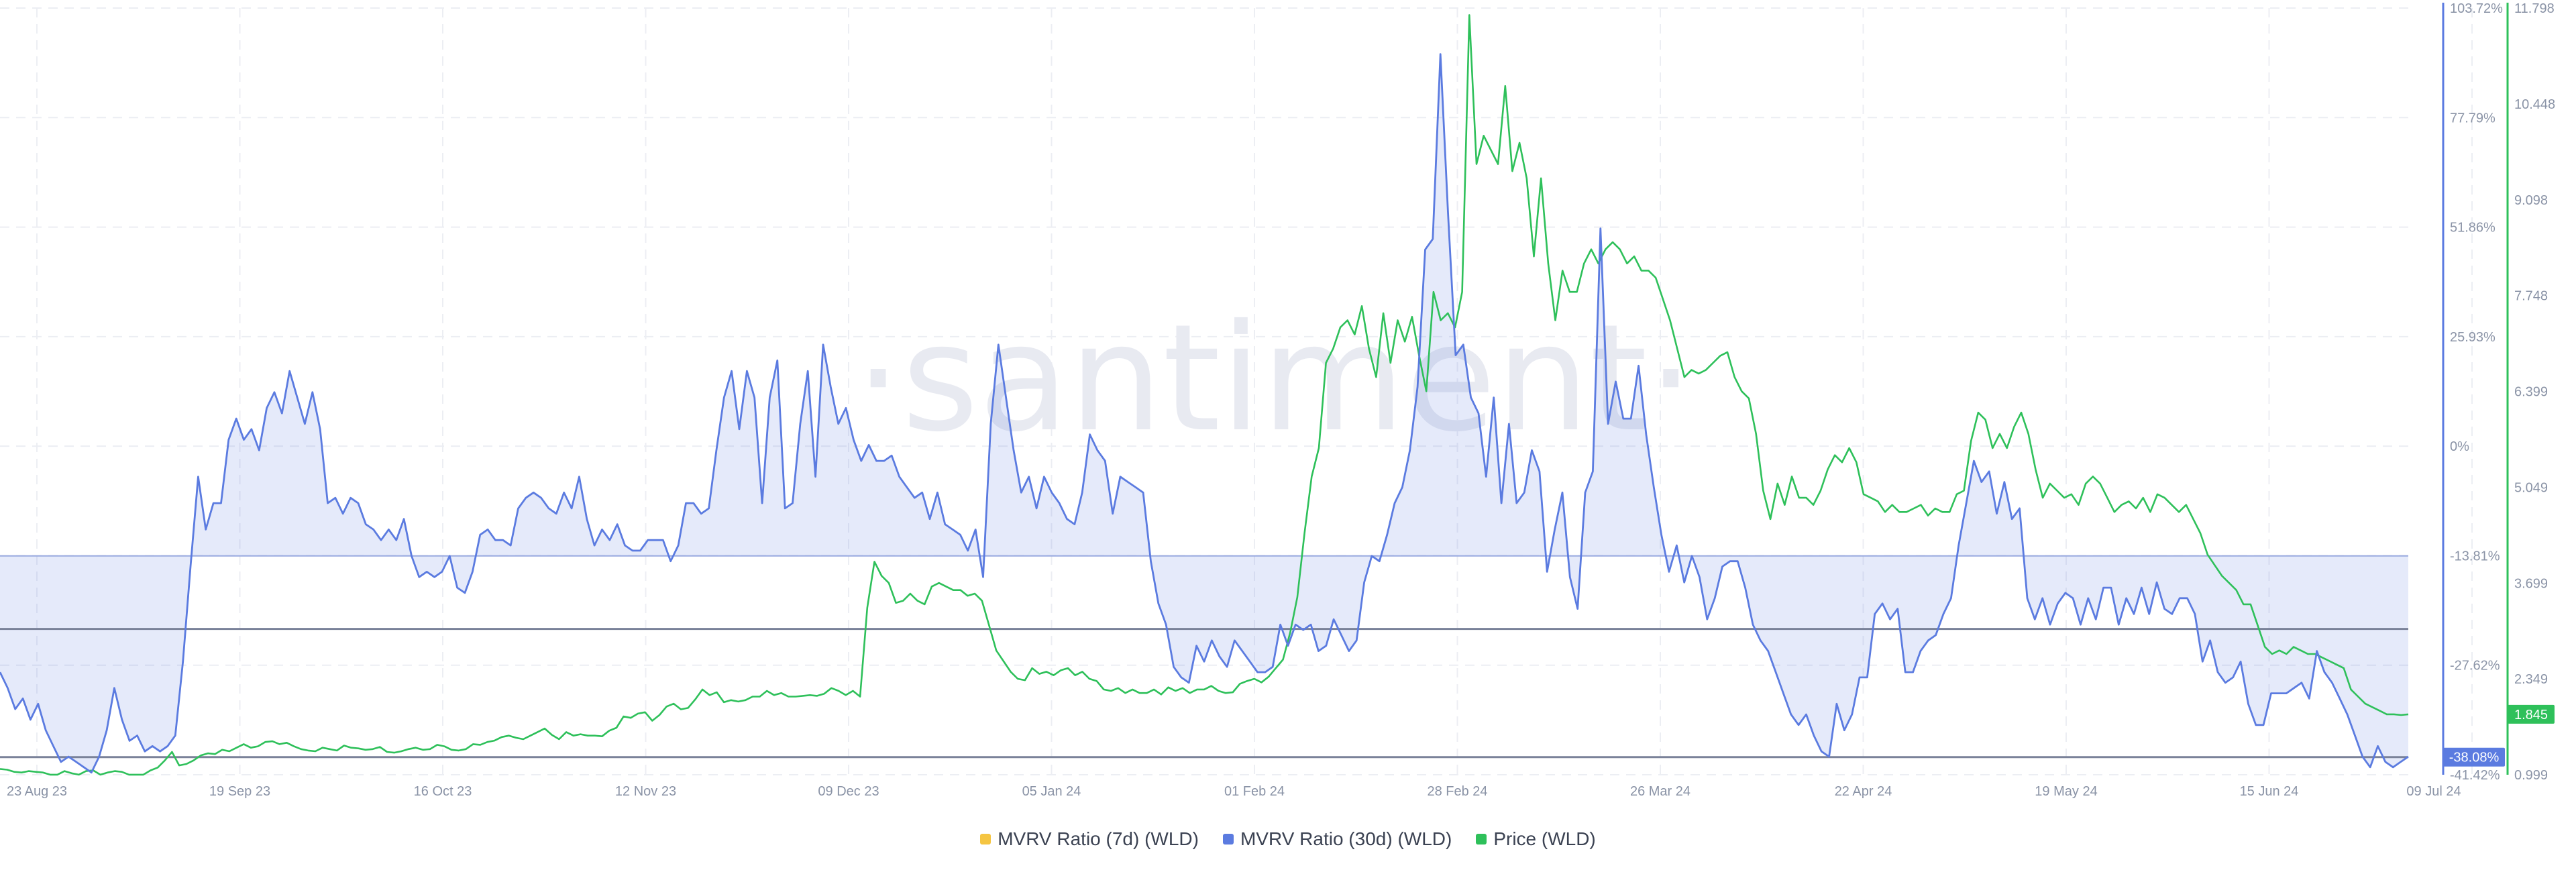 The width and height of the screenshot is (2576, 872). I want to click on y-right-tick-label: 6.399, so click(2531, 392).